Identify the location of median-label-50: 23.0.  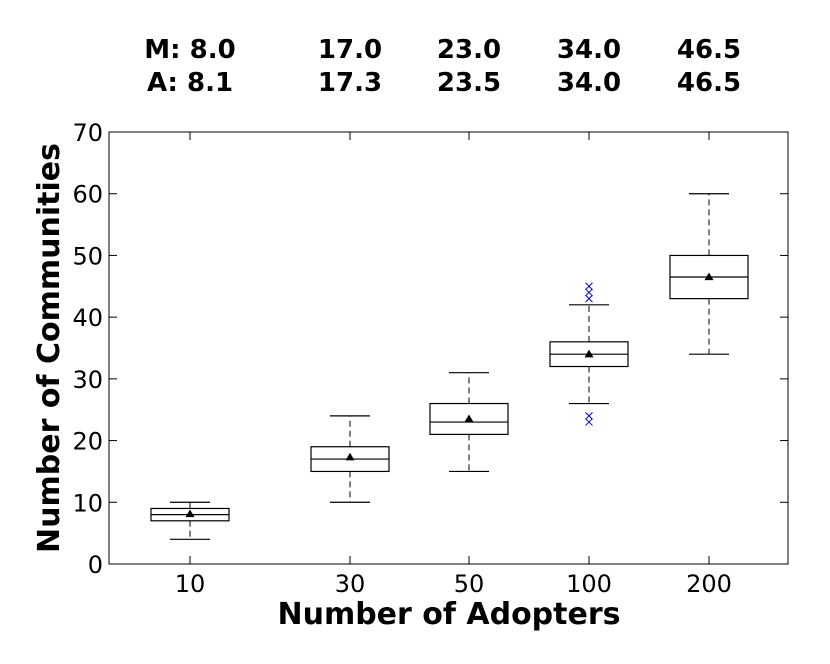
(469, 50).